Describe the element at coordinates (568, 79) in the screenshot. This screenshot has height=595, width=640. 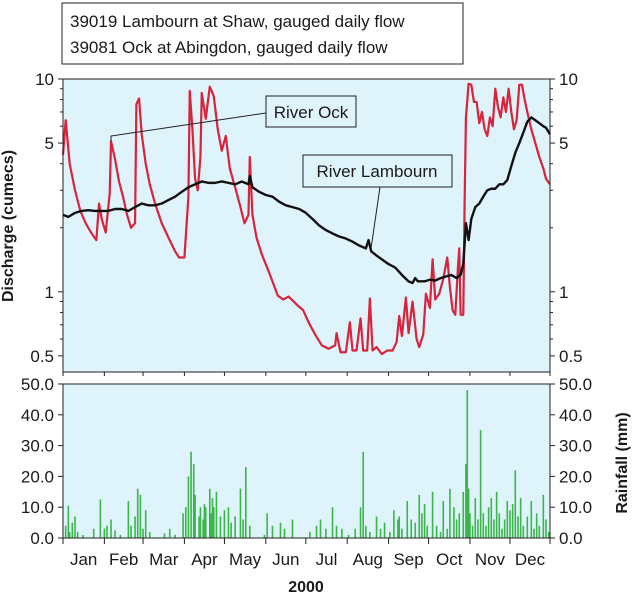
I see `flow-tick-label-right: 10` at that location.